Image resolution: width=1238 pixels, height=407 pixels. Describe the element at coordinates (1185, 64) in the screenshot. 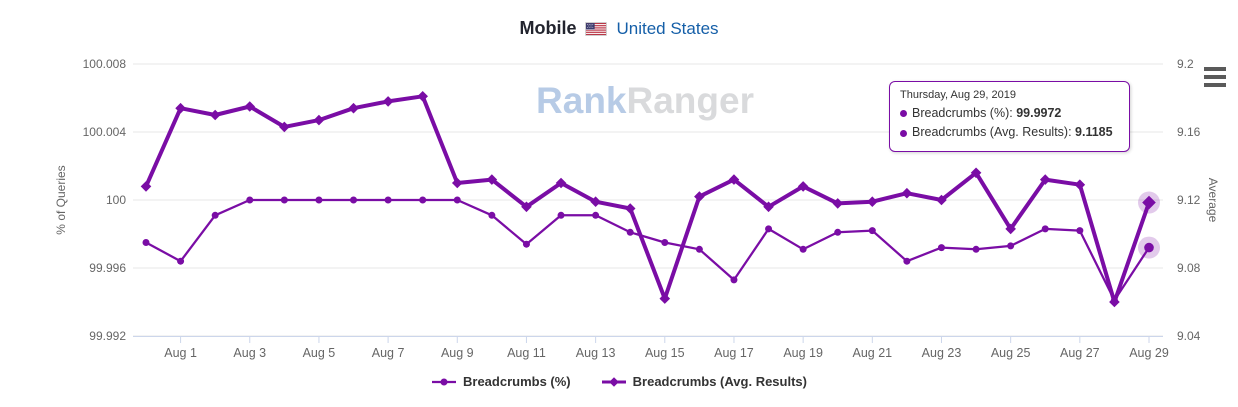

I see `y-axis-right-tick-label: 9.2` at that location.